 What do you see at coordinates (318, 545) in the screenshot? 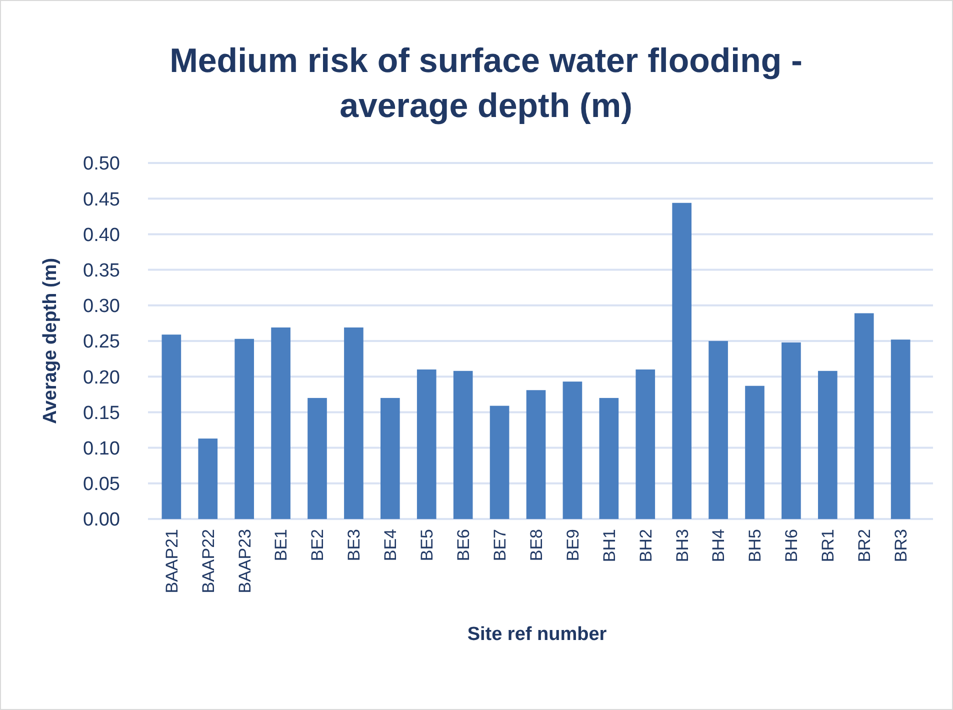
I see `x-tick-label: BE2` at bounding box center [318, 545].